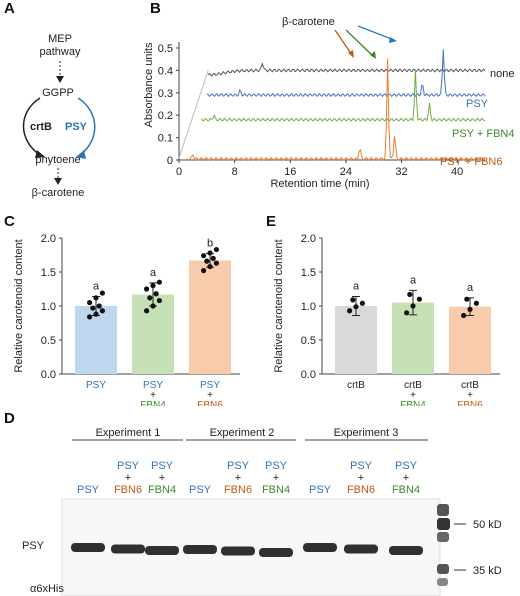 This screenshot has height=596, width=520. What do you see at coordinates (365, 42) in the screenshot?
I see `beta-carotene-arrows` at bounding box center [365, 42].